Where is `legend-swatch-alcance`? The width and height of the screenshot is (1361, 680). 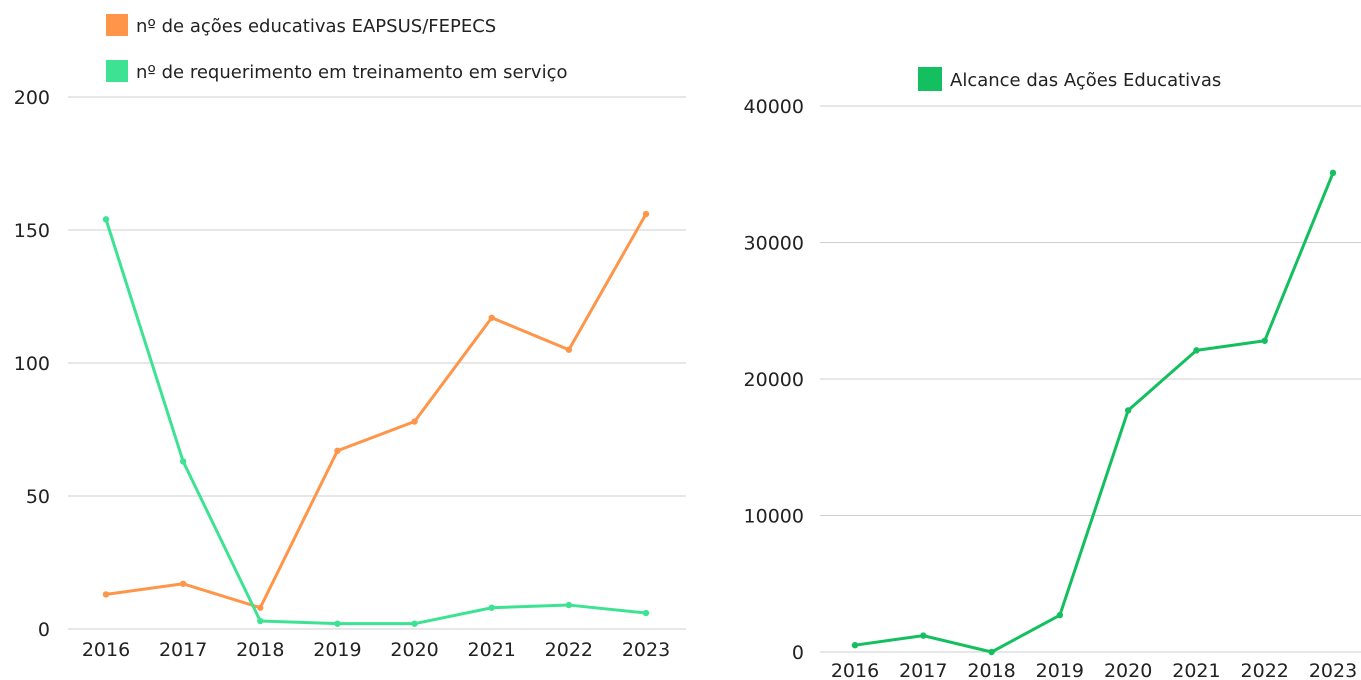 legend-swatch-alcance is located at coordinates (930, 79).